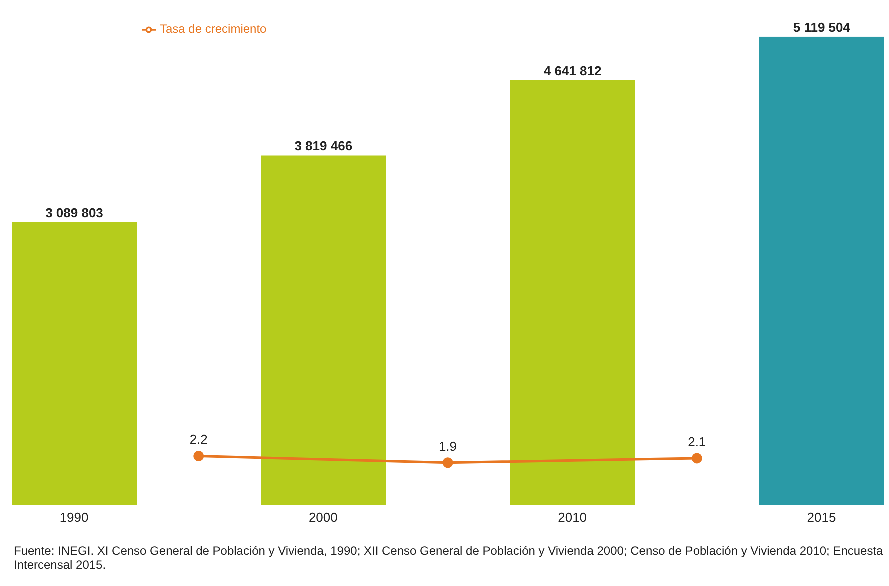  I want to click on legend-label: Tasa de crecimiento, so click(213, 29).